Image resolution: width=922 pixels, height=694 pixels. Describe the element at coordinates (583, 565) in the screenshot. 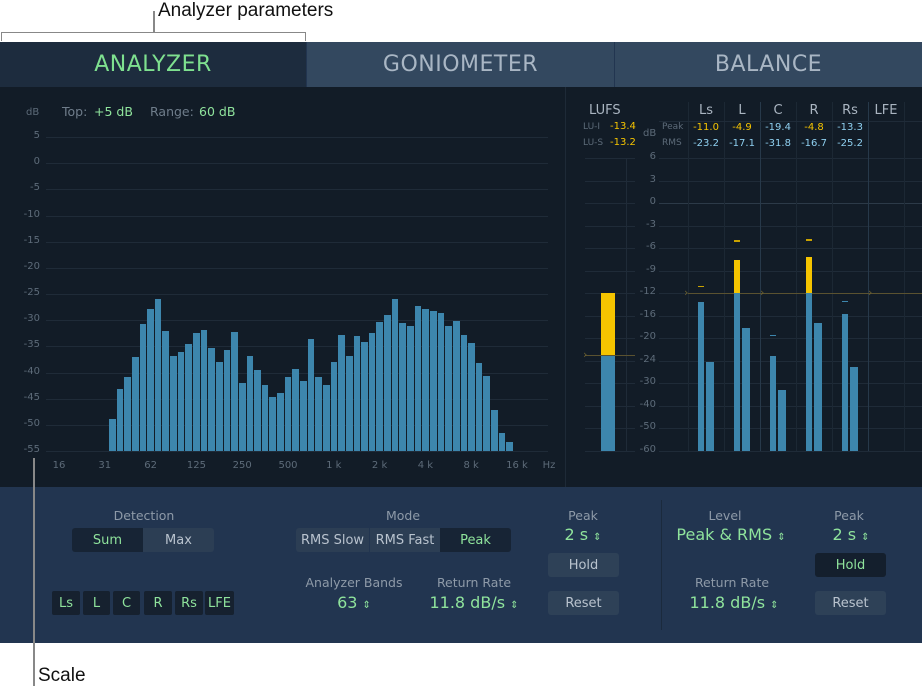

I see `analyzer-hold-button: Hold` at that location.